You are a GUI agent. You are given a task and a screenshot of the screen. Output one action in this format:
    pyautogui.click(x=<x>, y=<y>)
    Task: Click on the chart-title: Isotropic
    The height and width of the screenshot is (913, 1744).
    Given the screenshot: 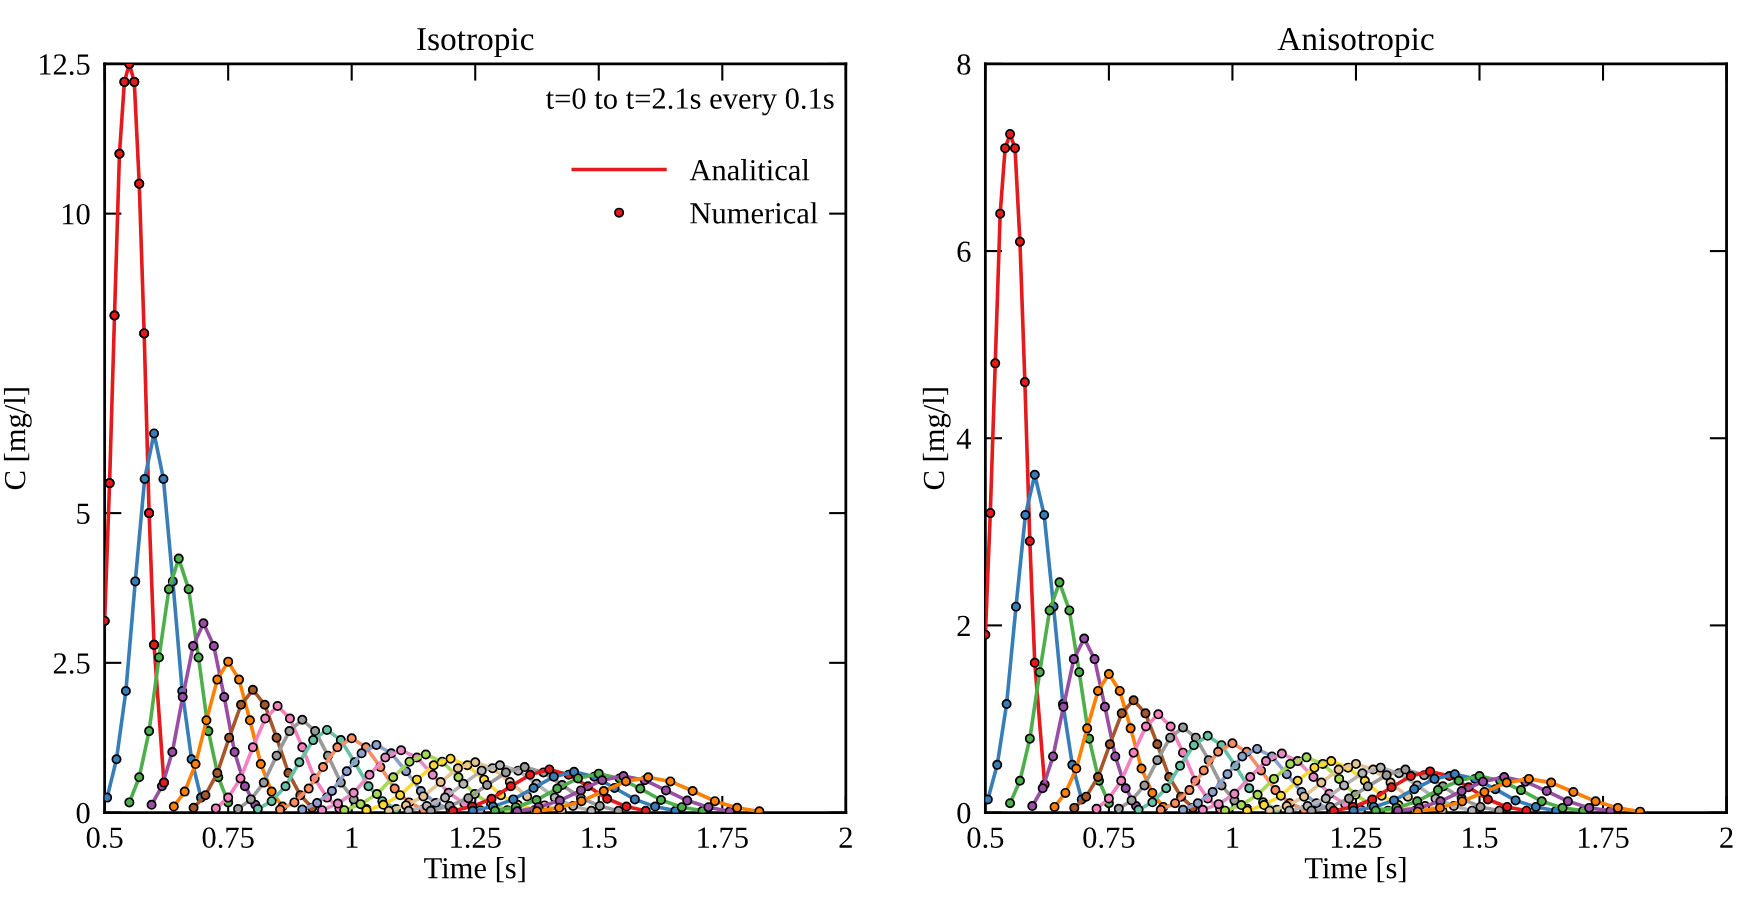 What is the action you would take?
    pyautogui.click(x=475, y=42)
    